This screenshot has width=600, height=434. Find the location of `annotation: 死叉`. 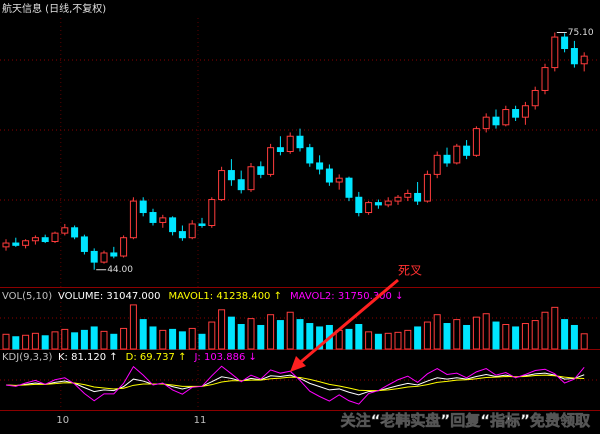

annotation: 死叉 is located at coordinates (410, 271).